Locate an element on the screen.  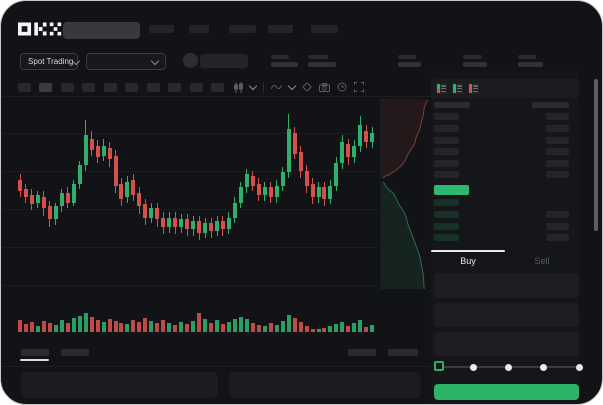
fullscreen-icon is located at coordinates (359, 87).